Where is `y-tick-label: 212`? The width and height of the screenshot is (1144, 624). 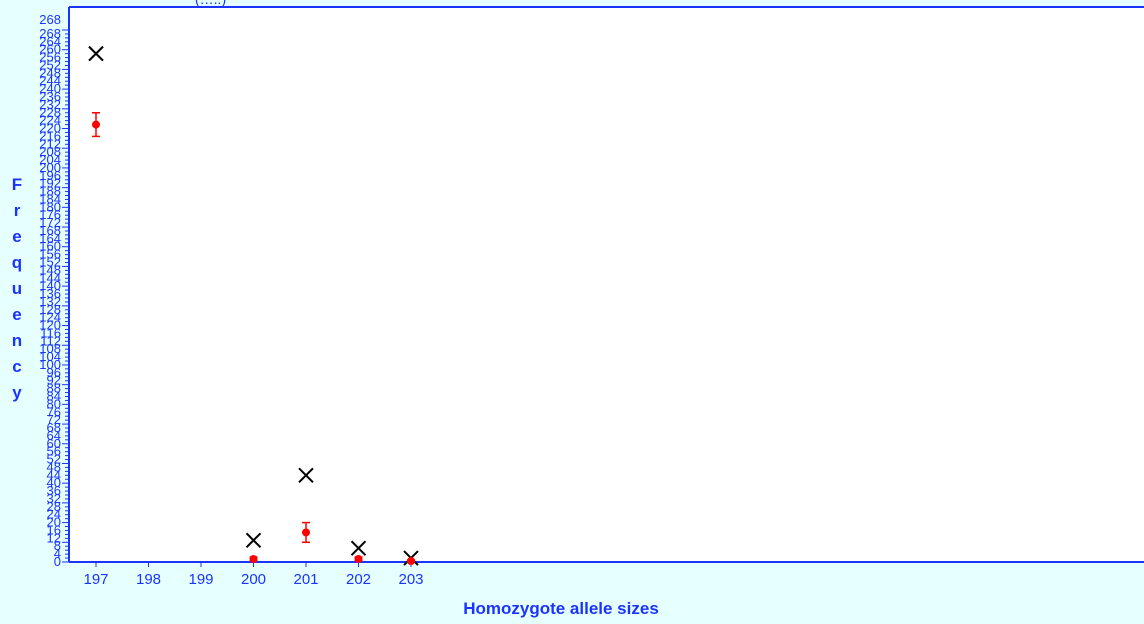
y-tick-label: 212 is located at coordinates (50, 143).